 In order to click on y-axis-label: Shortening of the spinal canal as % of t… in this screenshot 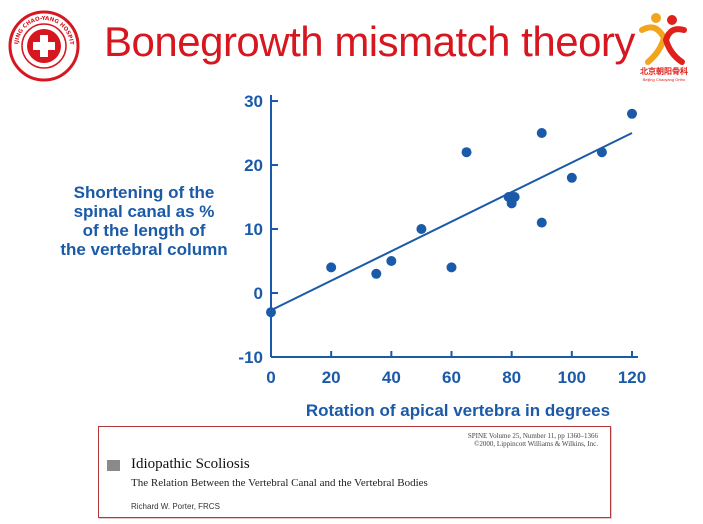, I will do `click(144, 221)`.